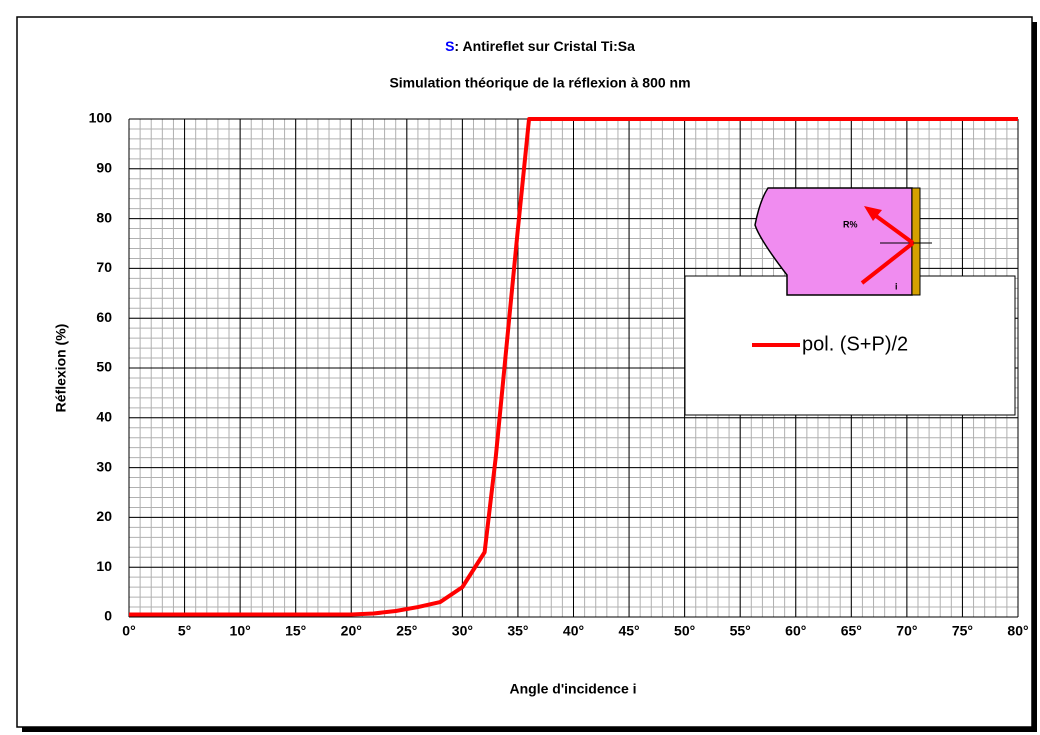 Image resolution: width=1040 pixels, height=735 pixels. What do you see at coordinates (406, 631) in the screenshot?
I see `x-tick-label: 25°` at bounding box center [406, 631].